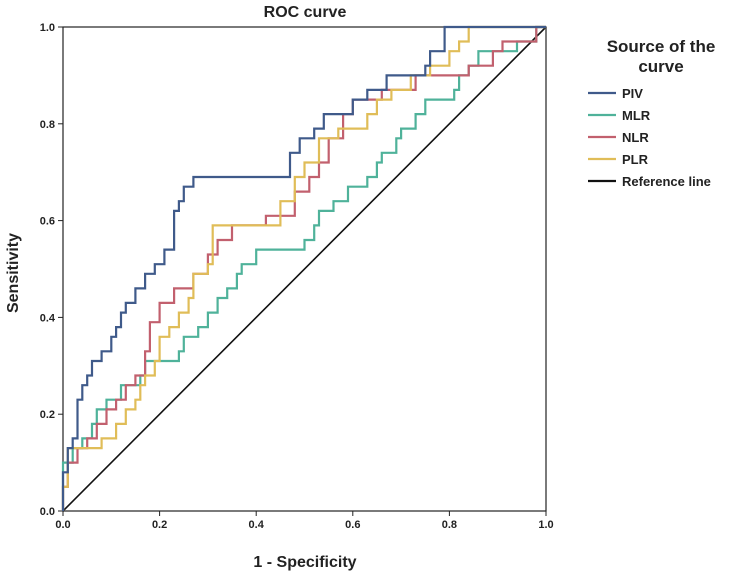 The height and width of the screenshot is (574, 740). What do you see at coordinates (159, 525) in the screenshot?
I see `x-tick-label: 0.2` at bounding box center [159, 525].